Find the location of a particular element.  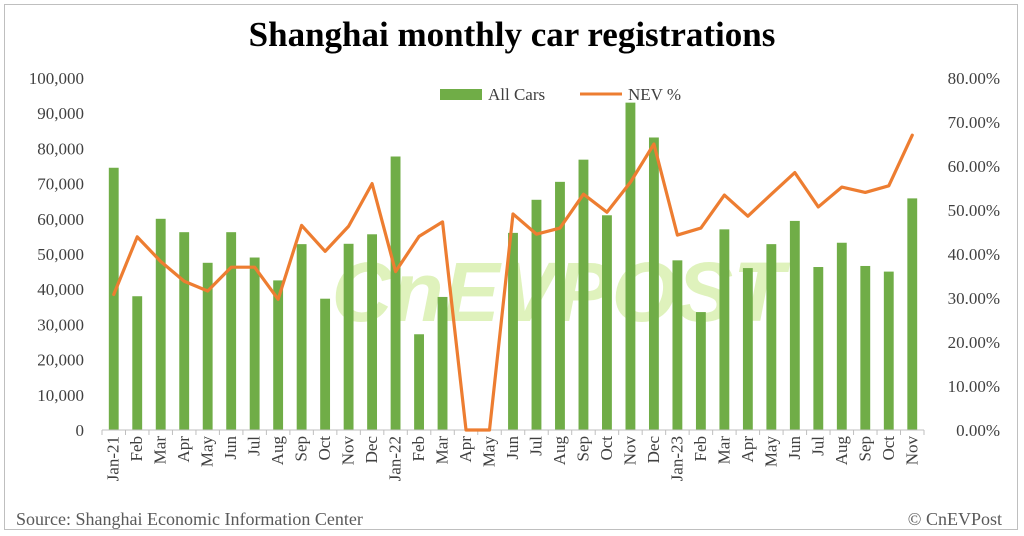

y-left-tick-label: 20,000 is located at coordinates (60, 360).